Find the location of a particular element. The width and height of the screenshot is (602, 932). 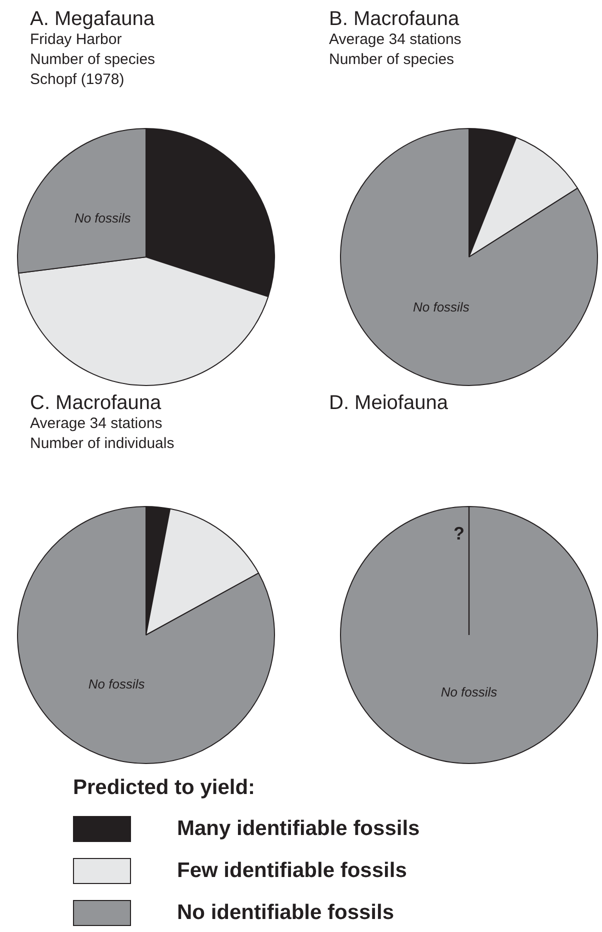

legend-label: Few identifiable fossils is located at coordinates (292, 871).